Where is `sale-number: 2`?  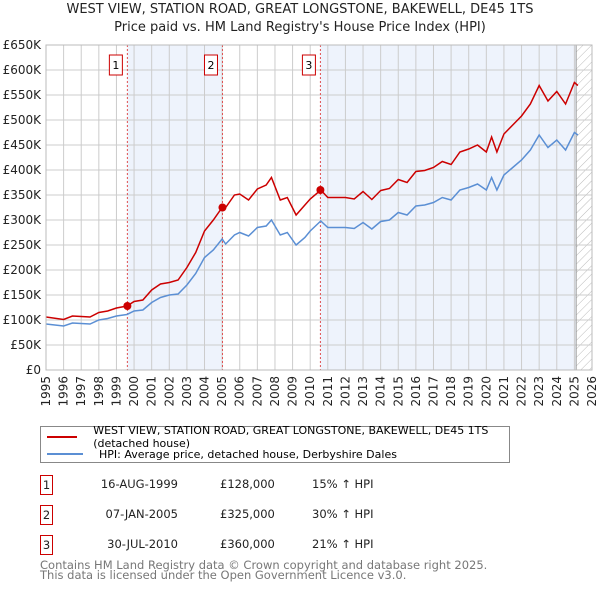
sale-number: 2 is located at coordinates (46, 515).